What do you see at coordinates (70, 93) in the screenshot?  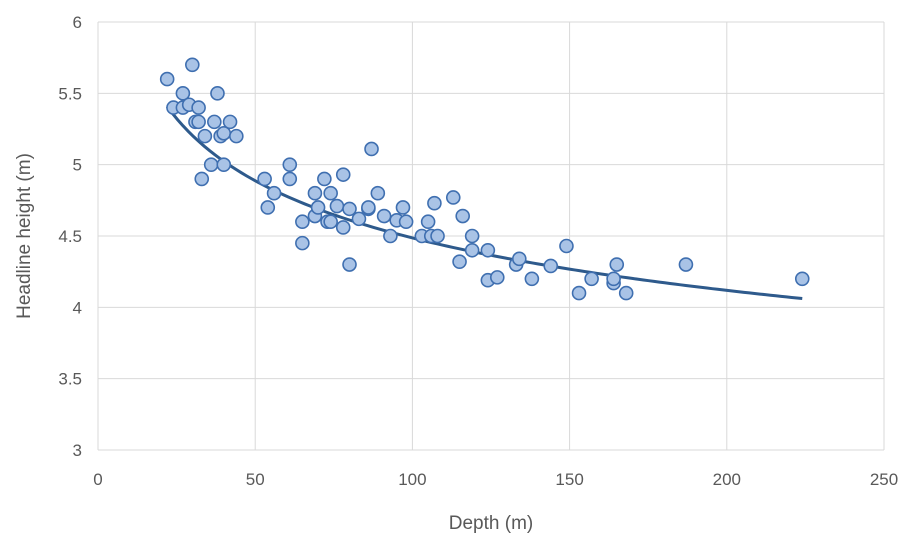 I see `y-tick-label: 5.5` at bounding box center [70, 93].